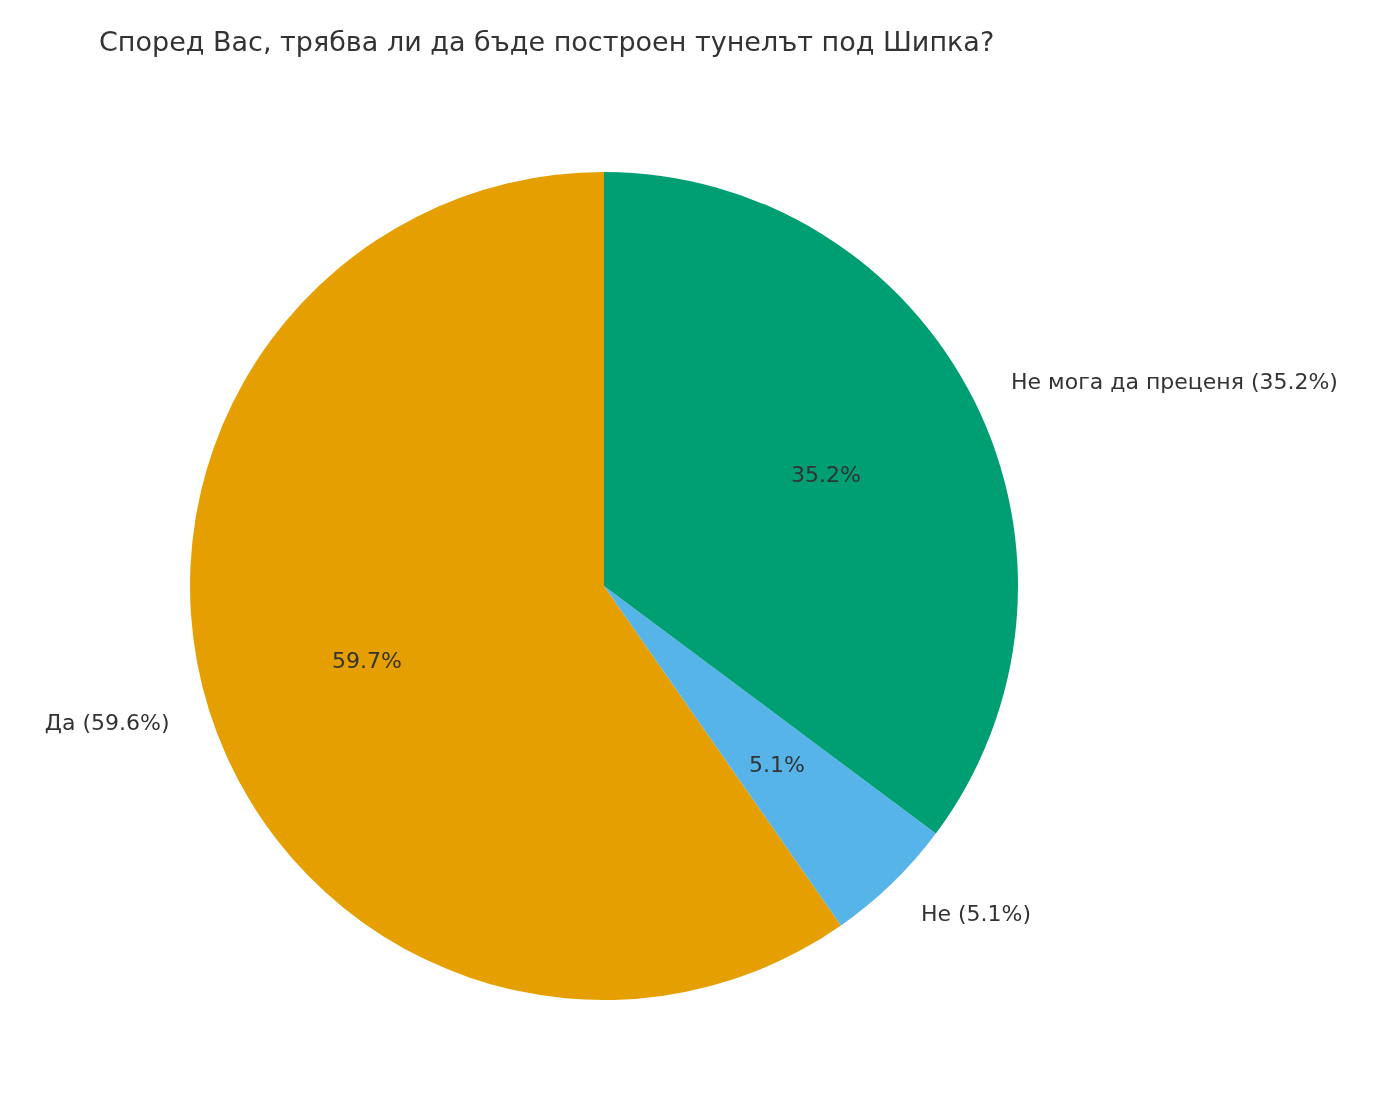  What do you see at coordinates (1174, 382) in the screenshot?
I see `slice-label: Не мога да преценя (35.2%)` at bounding box center [1174, 382].